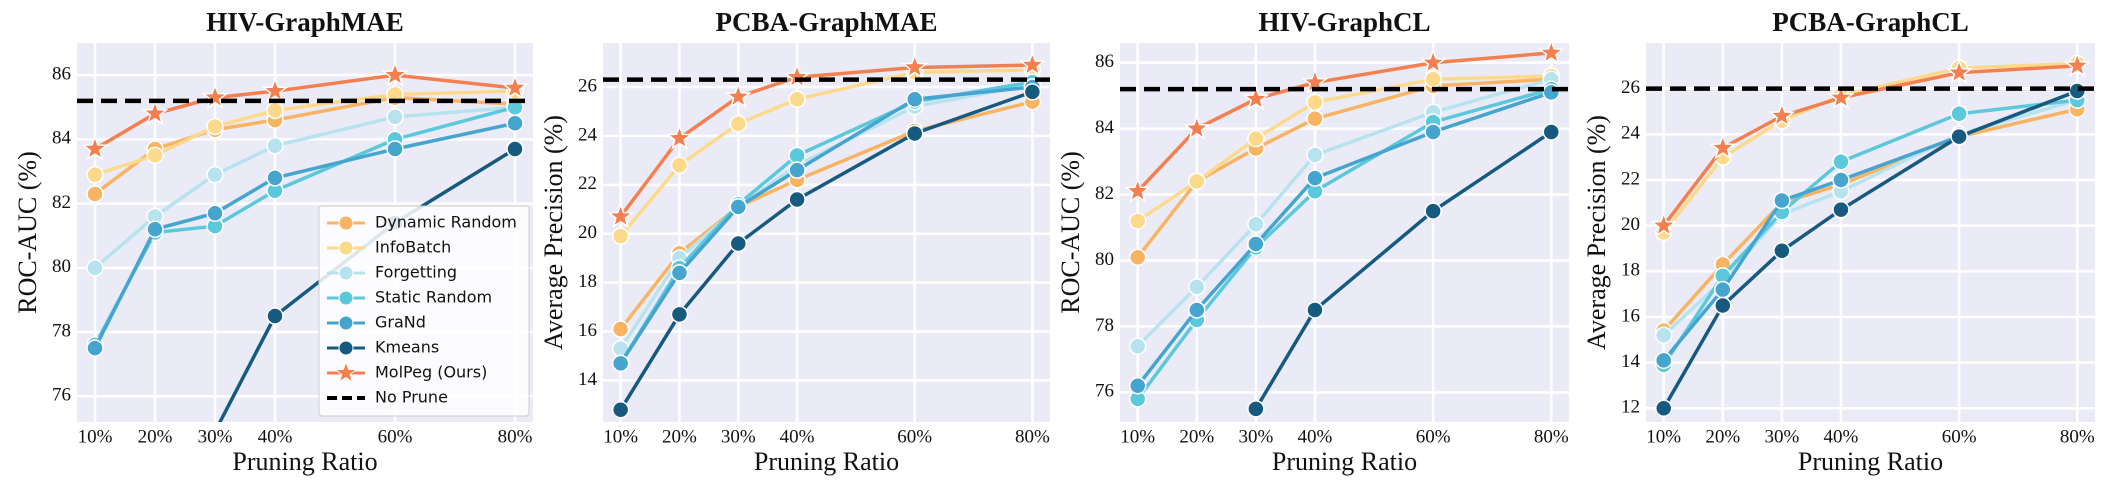  I want to click on chart-title: HIV-GraphMAE, so click(305, 22).